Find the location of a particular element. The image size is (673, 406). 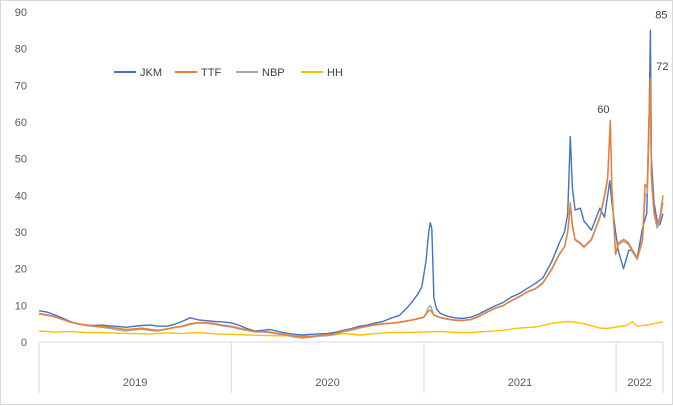

y-tick-label: 80 is located at coordinates (21, 50).